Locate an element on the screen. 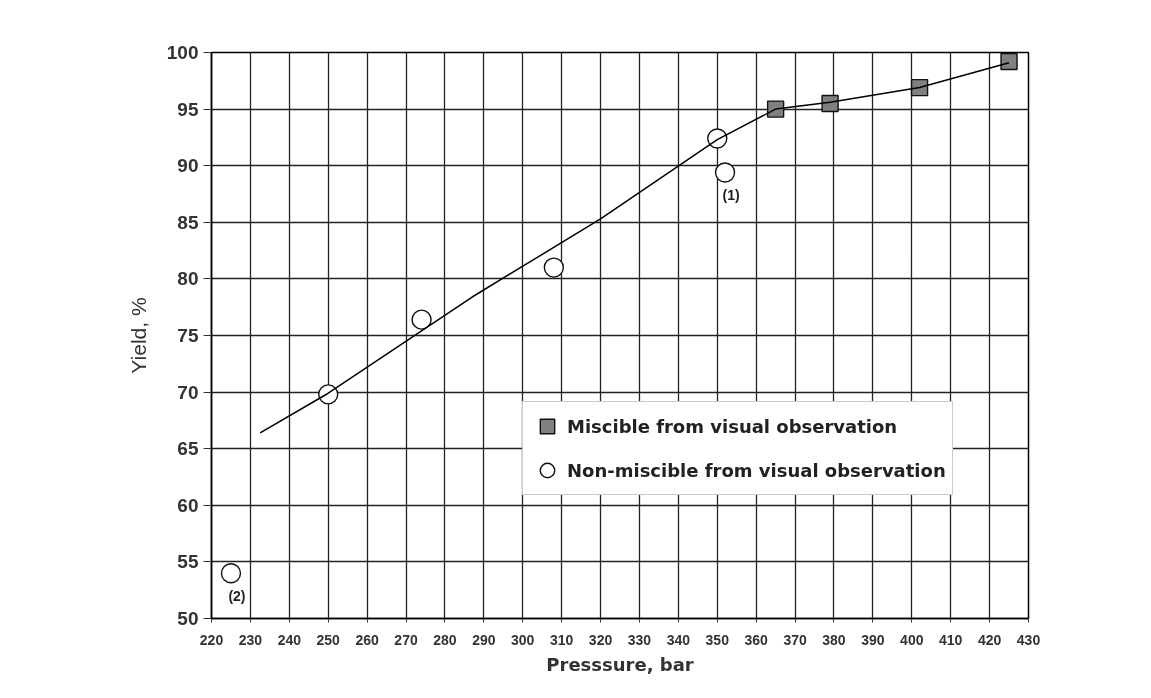  legend-label: Miscible from visual observation is located at coordinates (732, 426).